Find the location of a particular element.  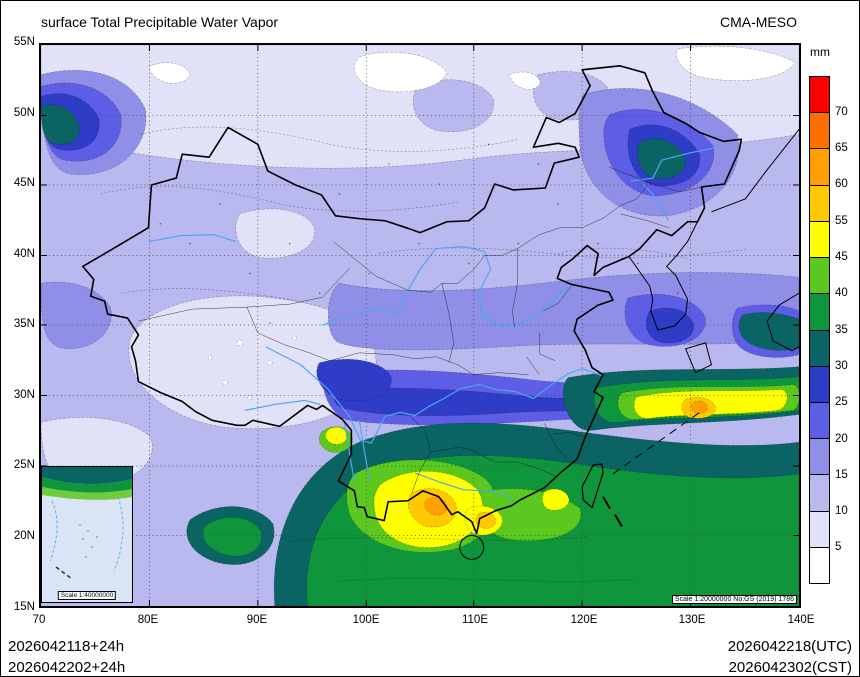

init-time-cst: 2026042202+24h is located at coordinates (67, 667).